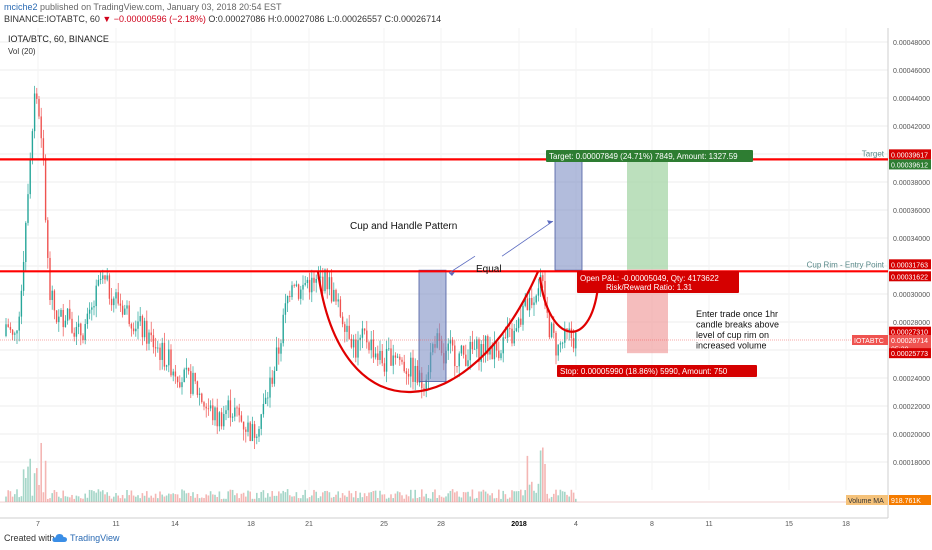 The image size is (932, 550). Describe the element at coordinates (911, 323) in the screenshot. I see `price-tick-label: 0.00028000` at that location.